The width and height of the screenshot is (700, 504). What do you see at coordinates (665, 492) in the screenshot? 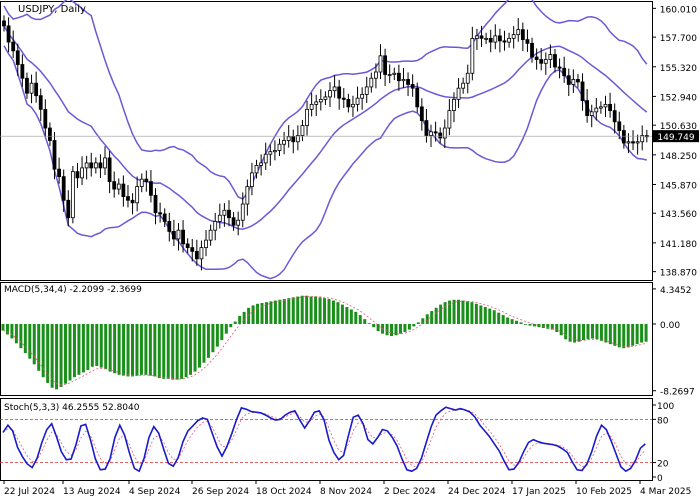
I see `date-tick-label: 4 Mar 2025` at bounding box center [665, 492].